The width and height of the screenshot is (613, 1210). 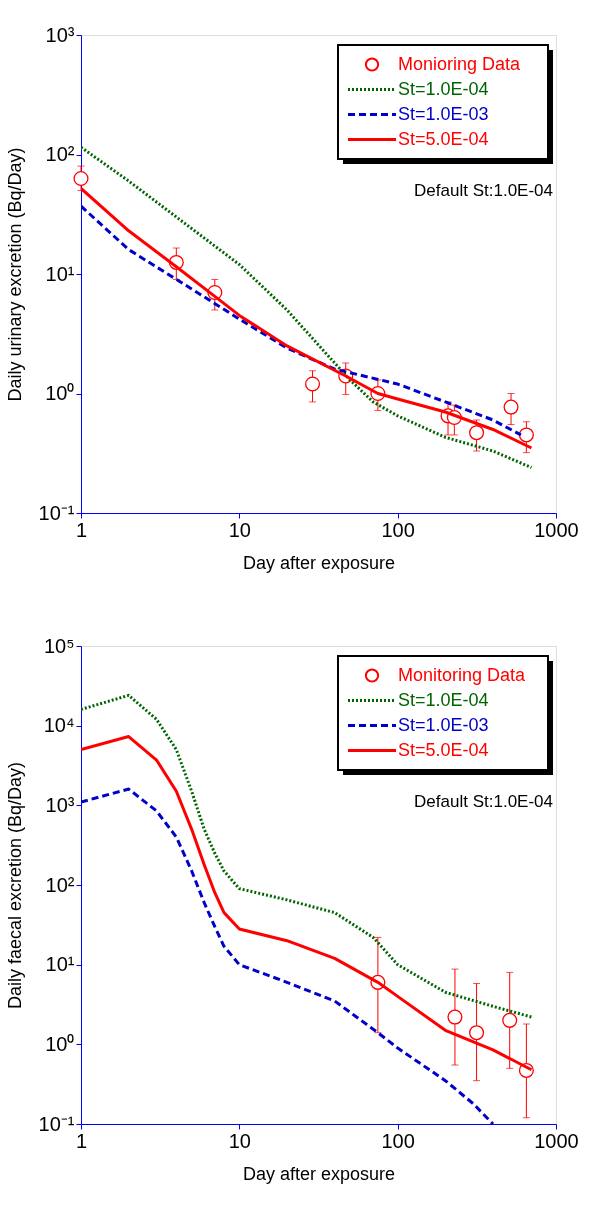 I want to click on y-tick-label: 10⁴, so click(x=59, y=725).